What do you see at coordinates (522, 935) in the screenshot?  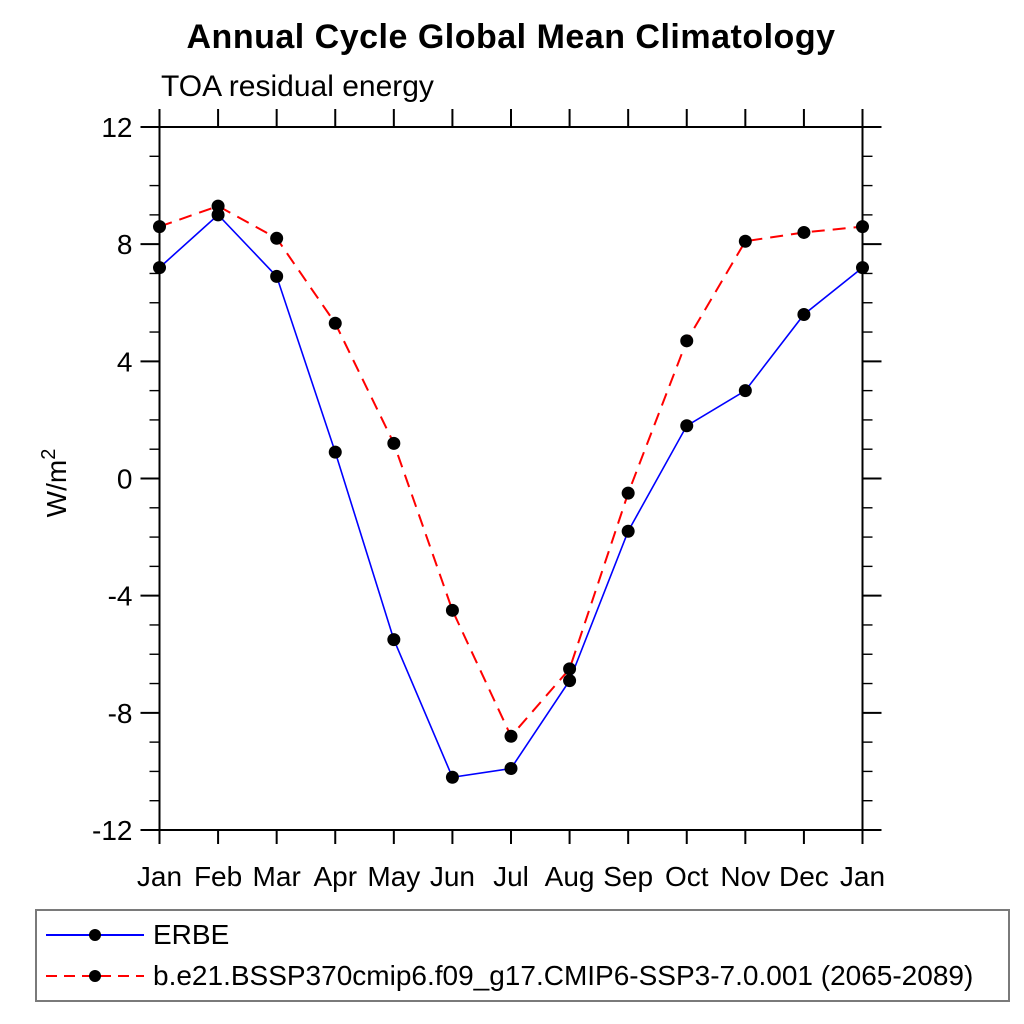 I see `legend-entry-erbe: ERBE` at bounding box center [522, 935].